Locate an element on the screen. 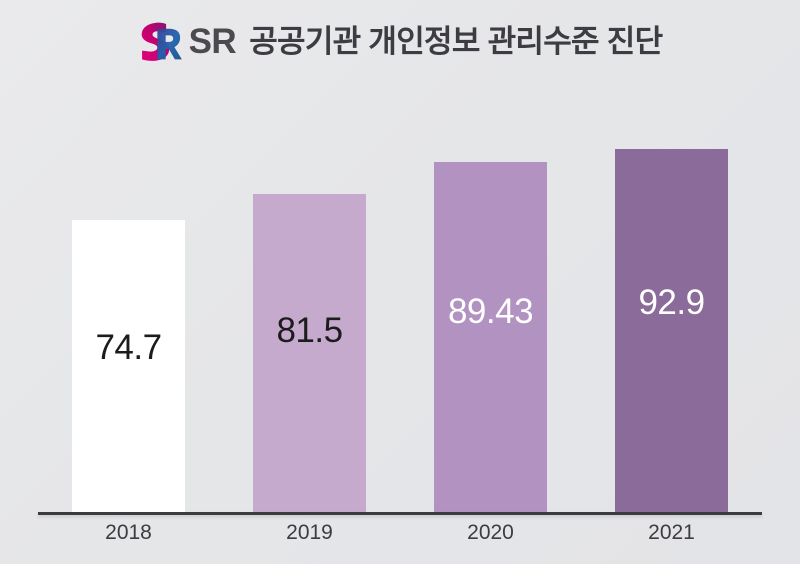 The image size is (800, 564). bar-value-label: 74.7 is located at coordinates (128, 347).